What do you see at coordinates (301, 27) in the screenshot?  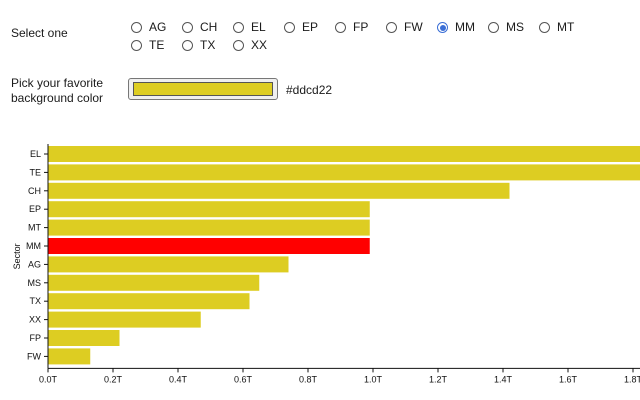 I see `radio-ep: EP` at bounding box center [301, 27].